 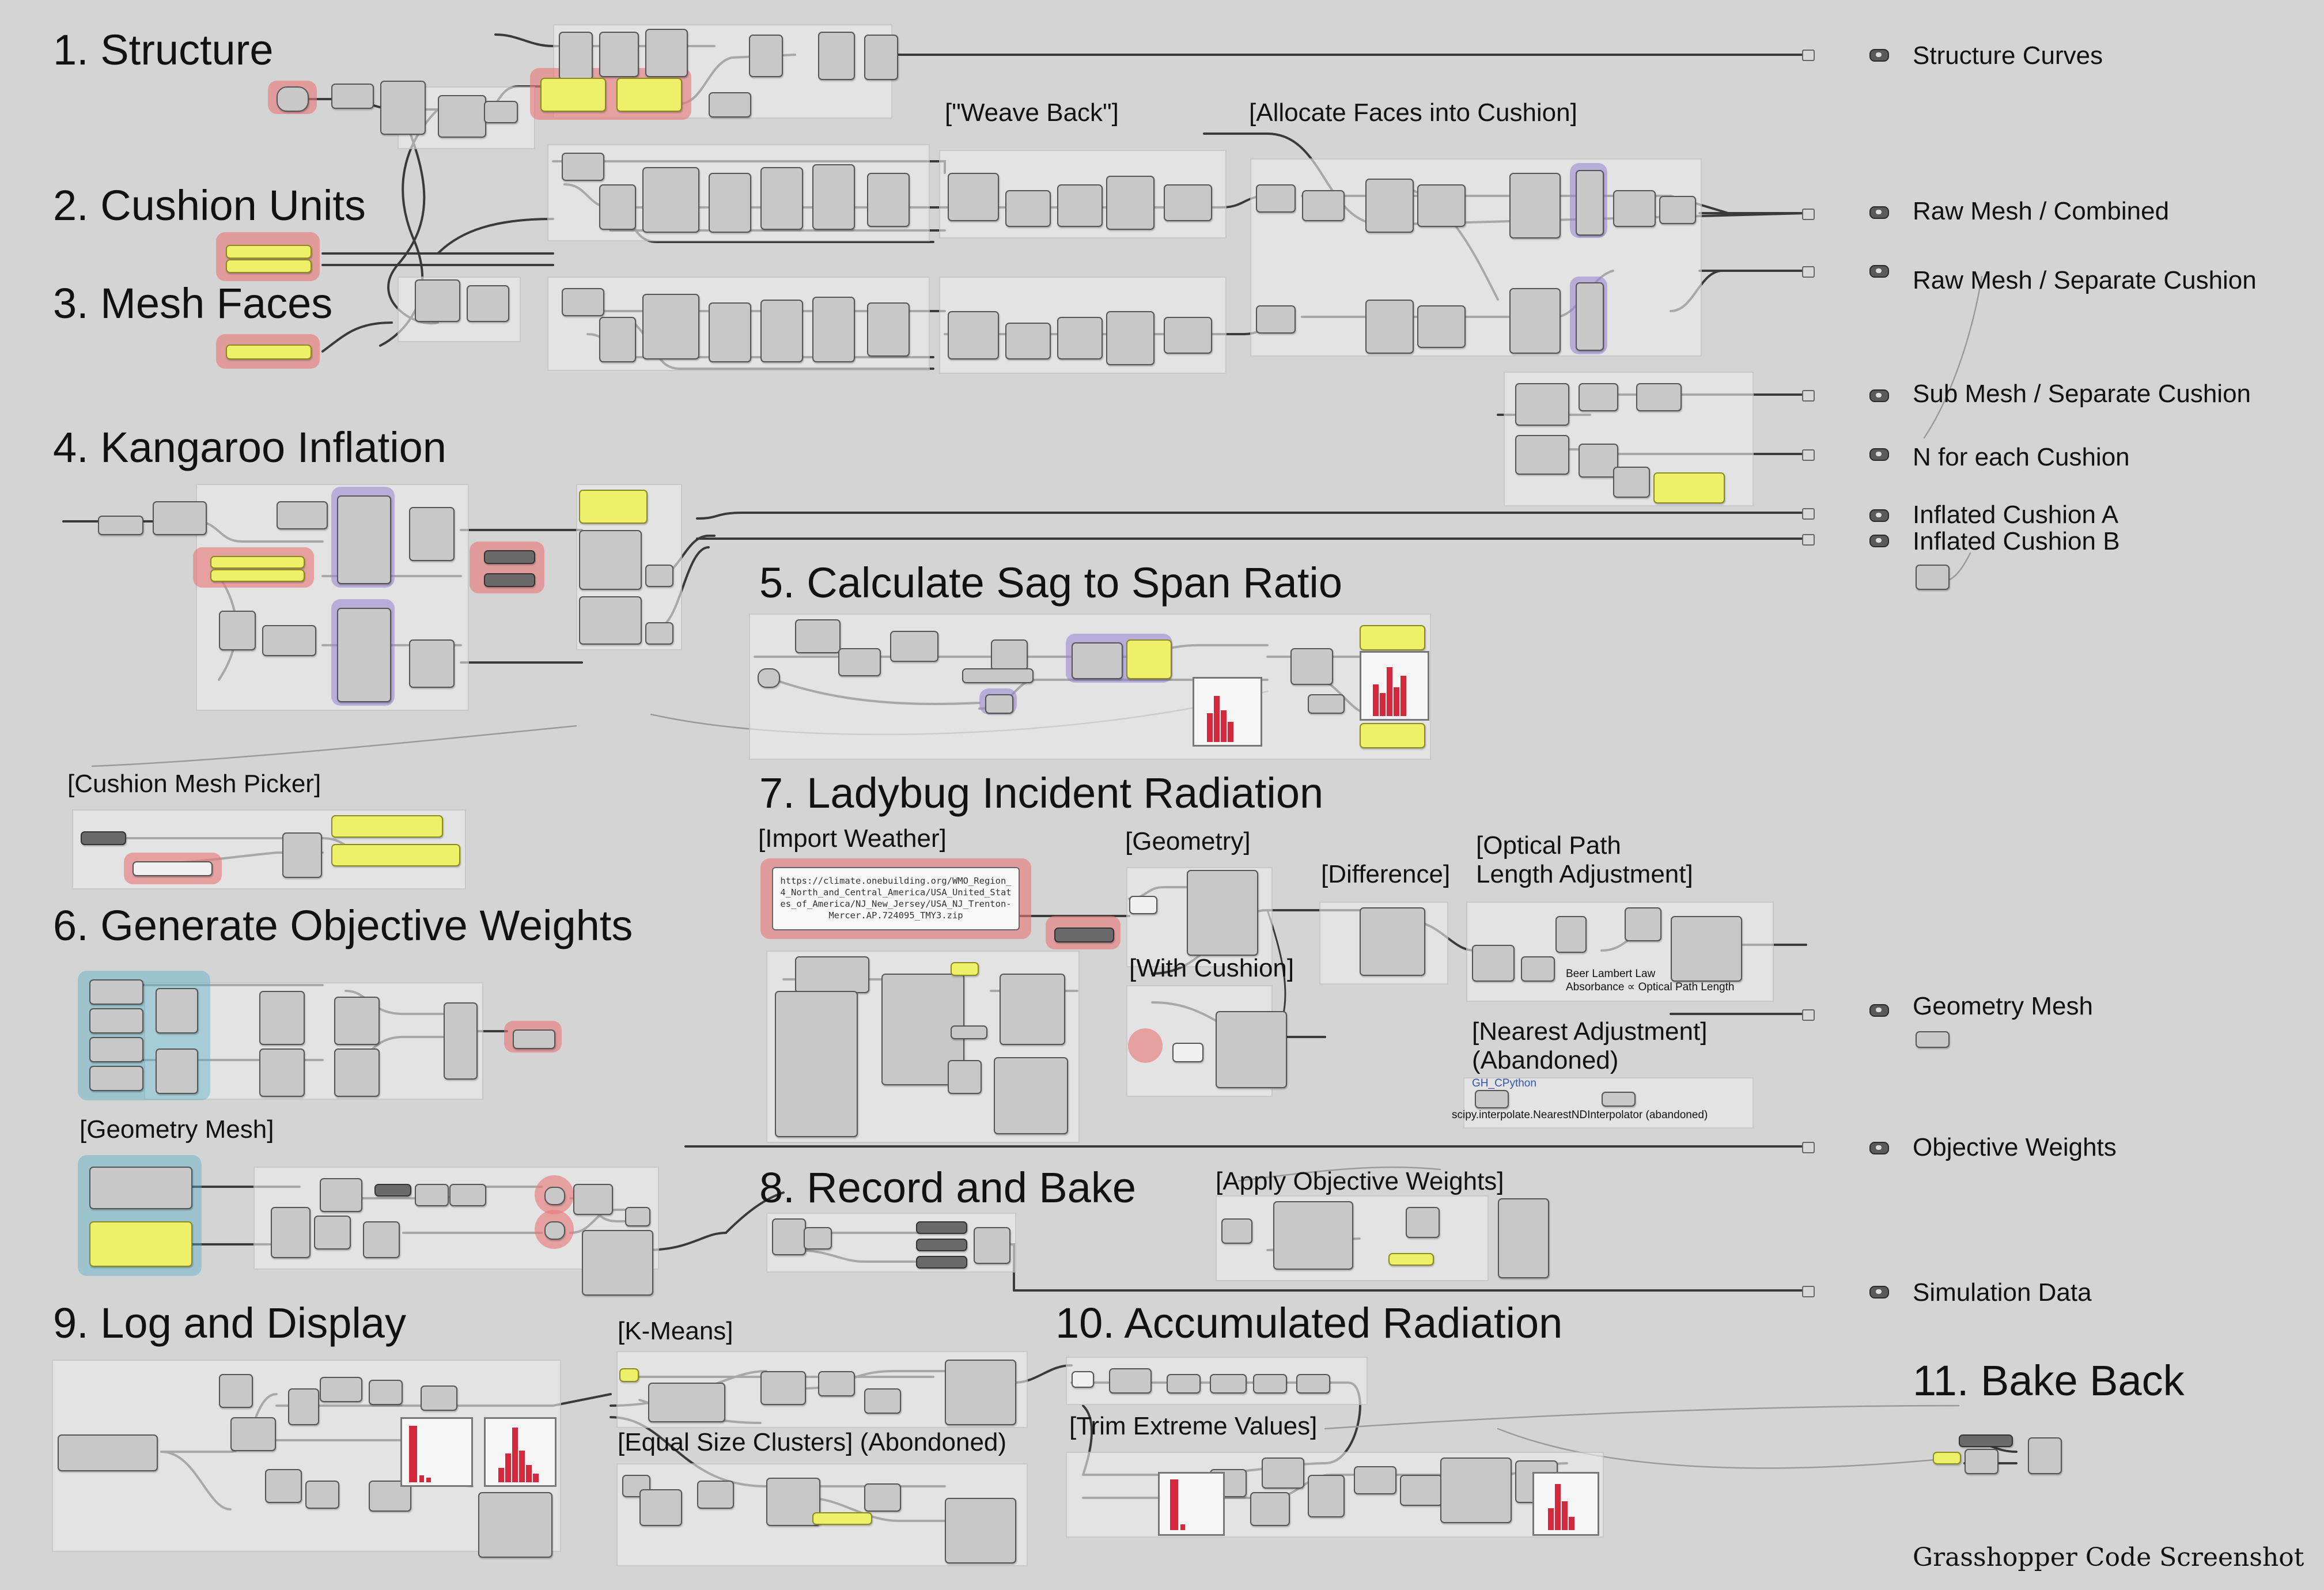 What do you see at coordinates (1542, 455) in the screenshot?
I see `mesher-d` at bounding box center [1542, 455].